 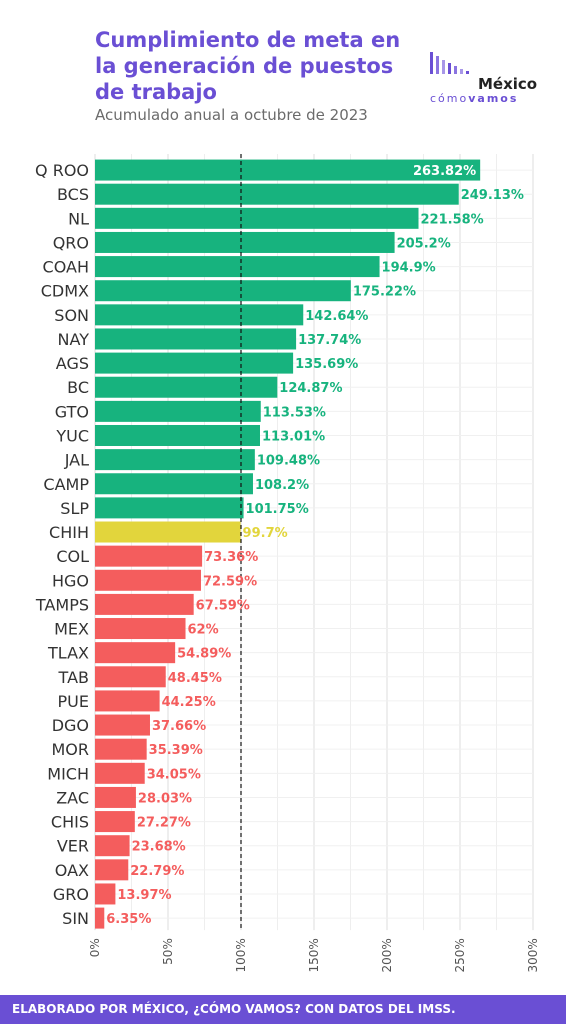 What do you see at coordinates (265, 533) in the screenshot?
I see `value-label: 99.7%` at bounding box center [265, 533].